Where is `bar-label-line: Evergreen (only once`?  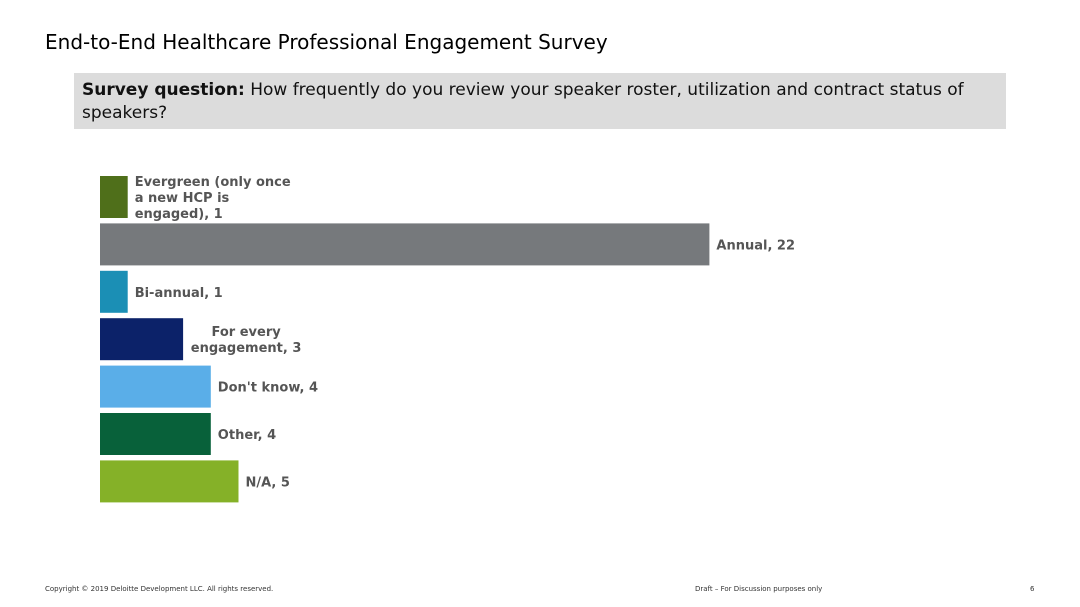
bar-label-line: Evergreen (only once is located at coordinates (213, 182).